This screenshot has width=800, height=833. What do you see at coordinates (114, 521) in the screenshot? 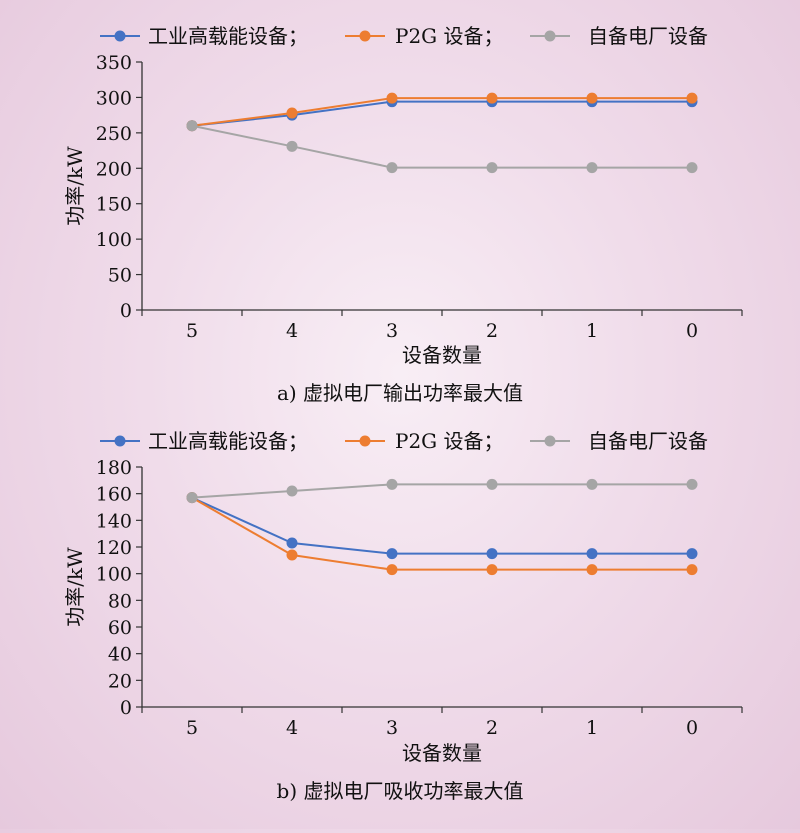
I see `y-tick-label: 140` at bounding box center [114, 521].